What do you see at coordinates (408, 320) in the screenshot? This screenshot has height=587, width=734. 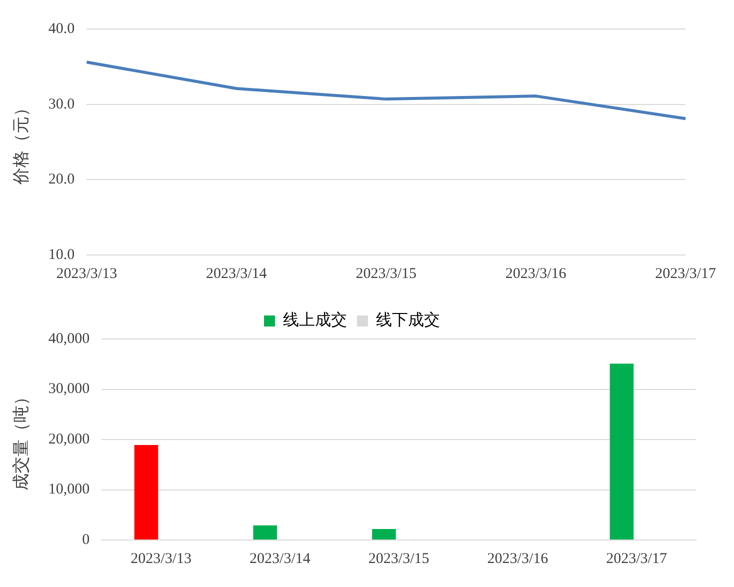 I see `legend-label: 线下成交` at bounding box center [408, 320].